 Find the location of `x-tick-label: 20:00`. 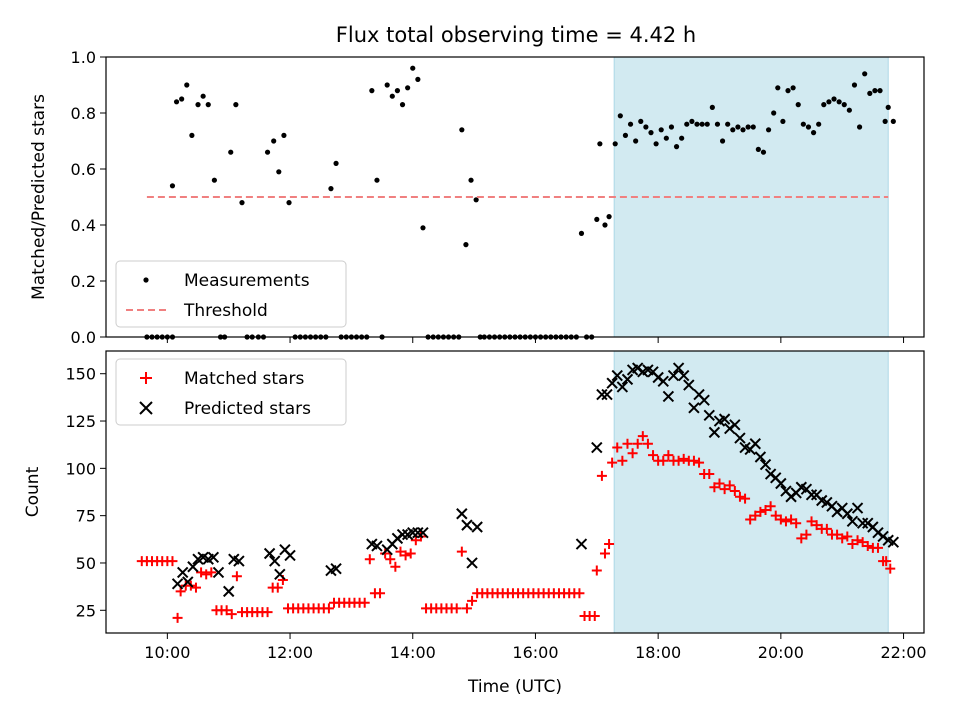

x-tick-label: 20:00 is located at coordinates (781, 652).